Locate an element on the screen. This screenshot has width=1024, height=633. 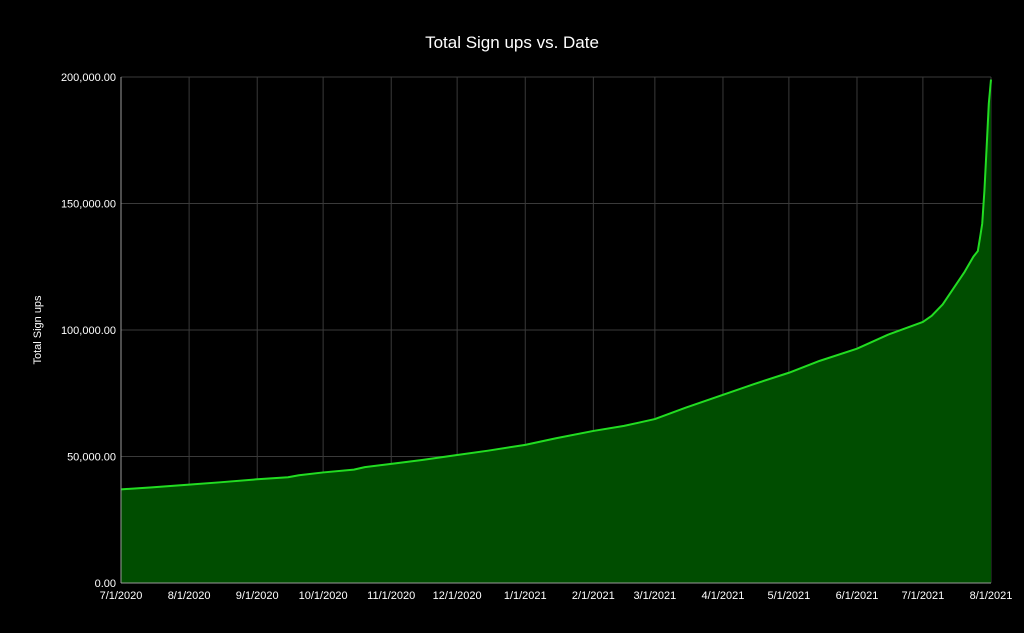
y-tick-label: 200,000.00 is located at coordinates (88, 78).